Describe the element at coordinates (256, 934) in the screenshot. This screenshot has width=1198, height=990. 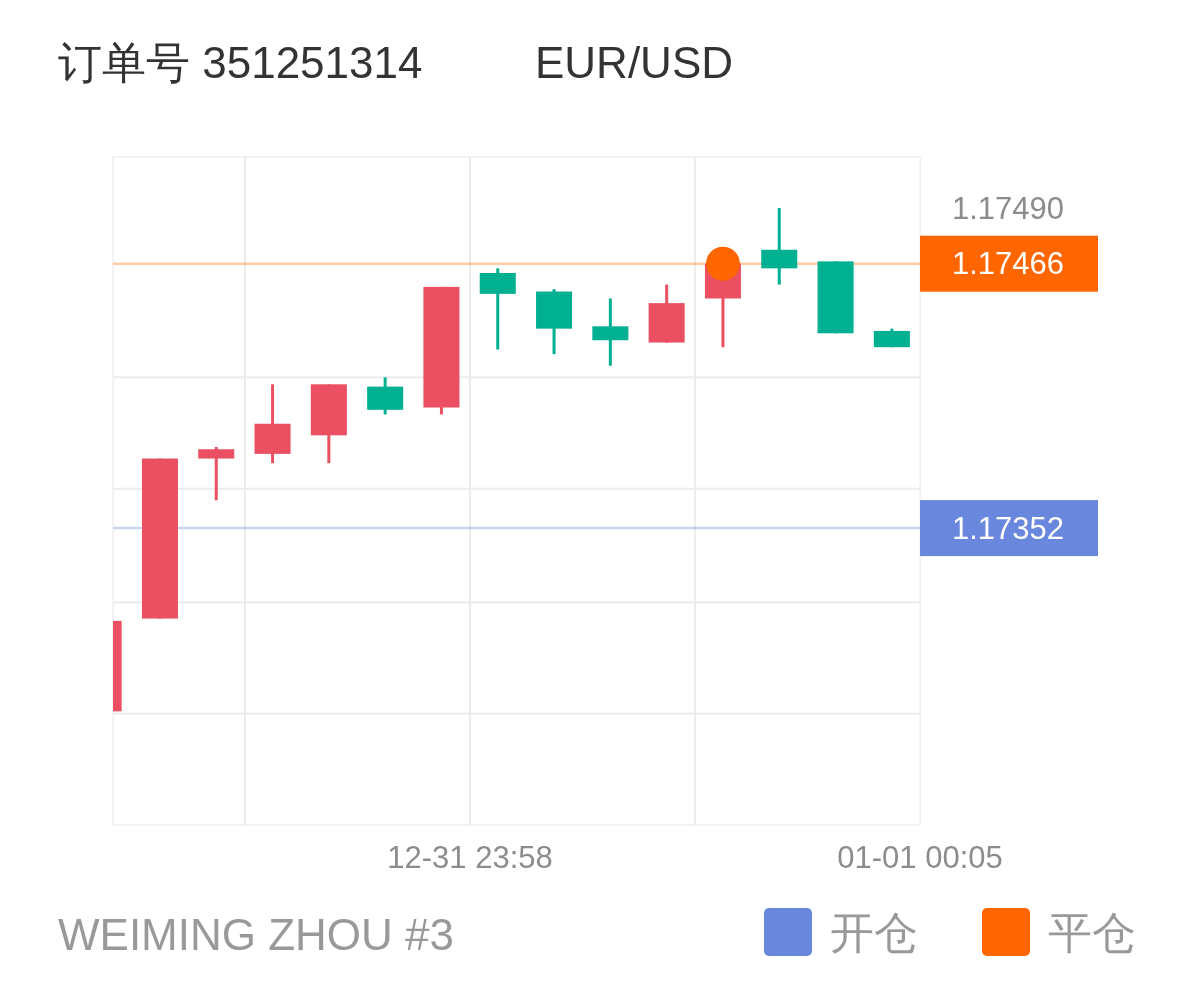
I see `text: WEIMING ZHOU #3` at that location.